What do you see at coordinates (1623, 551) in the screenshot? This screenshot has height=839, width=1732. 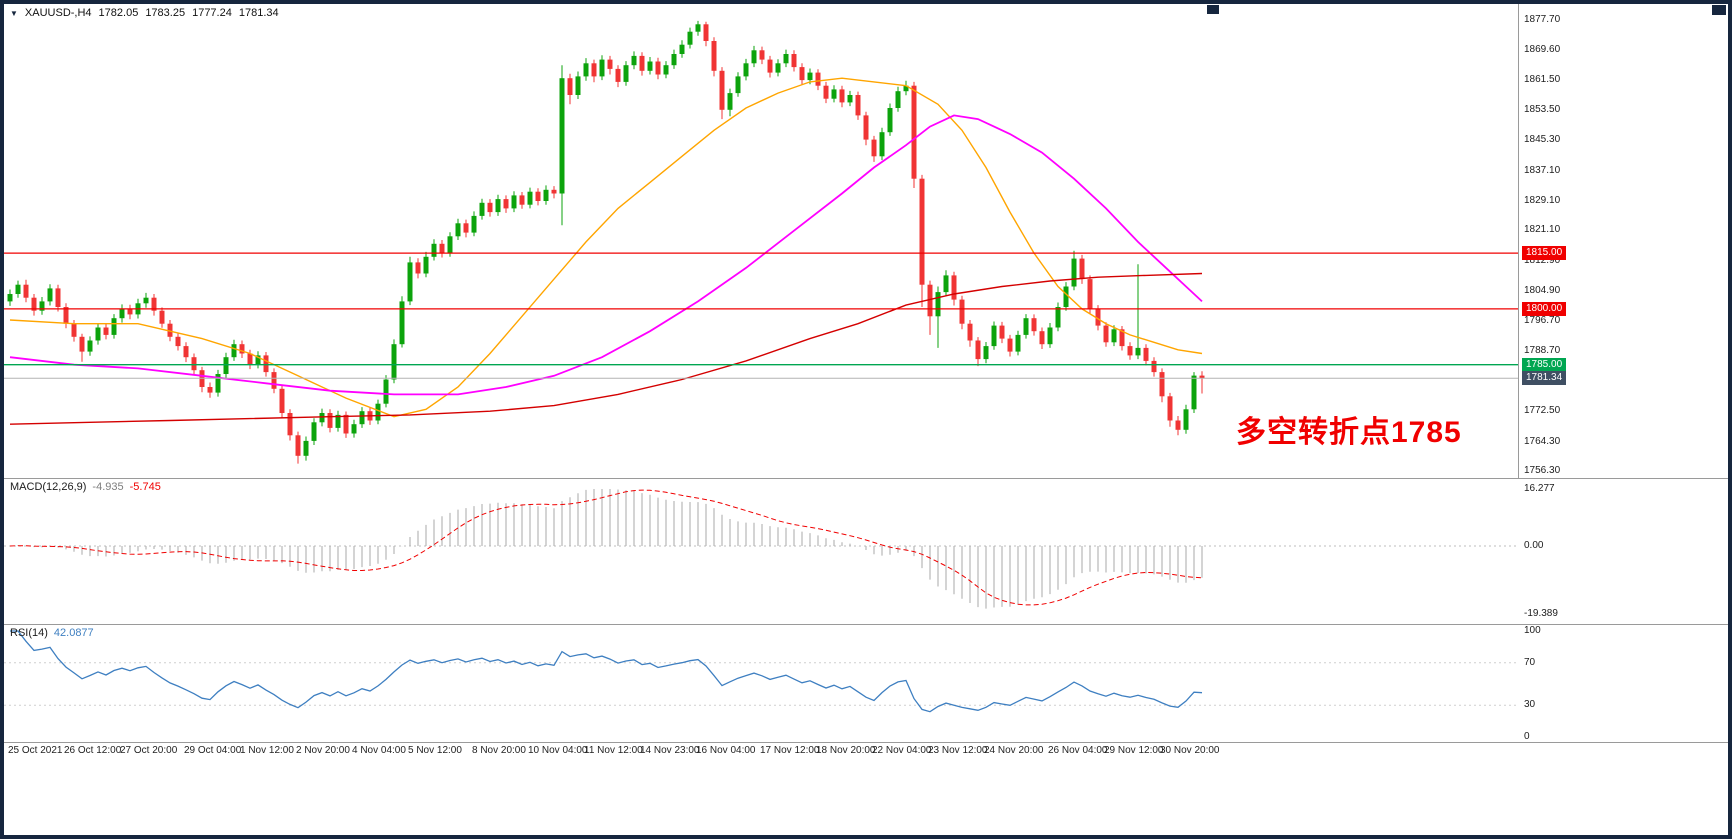 I see `macd-scale: 16.277 0.00 -19.389` at bounding box center [1623, 551].